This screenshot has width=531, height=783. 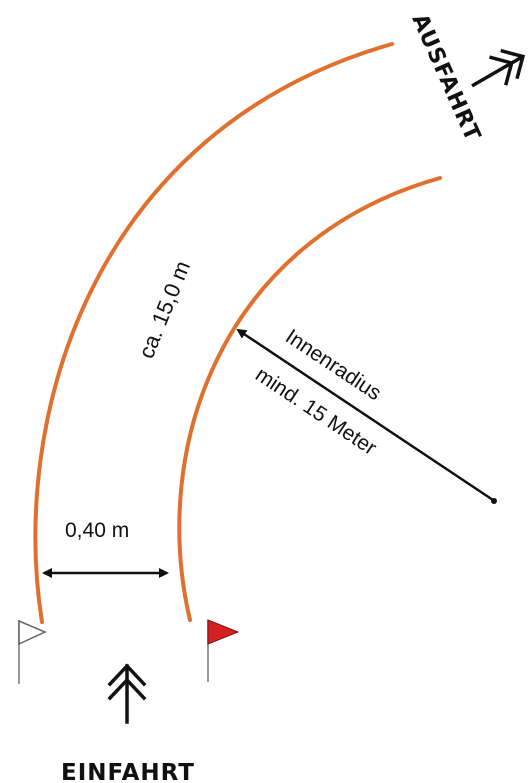 What do you see at coordinates (97, 530) in the screenshot?
I see `lane-width-label: 0,40 m` at bounding box center [97, 530].